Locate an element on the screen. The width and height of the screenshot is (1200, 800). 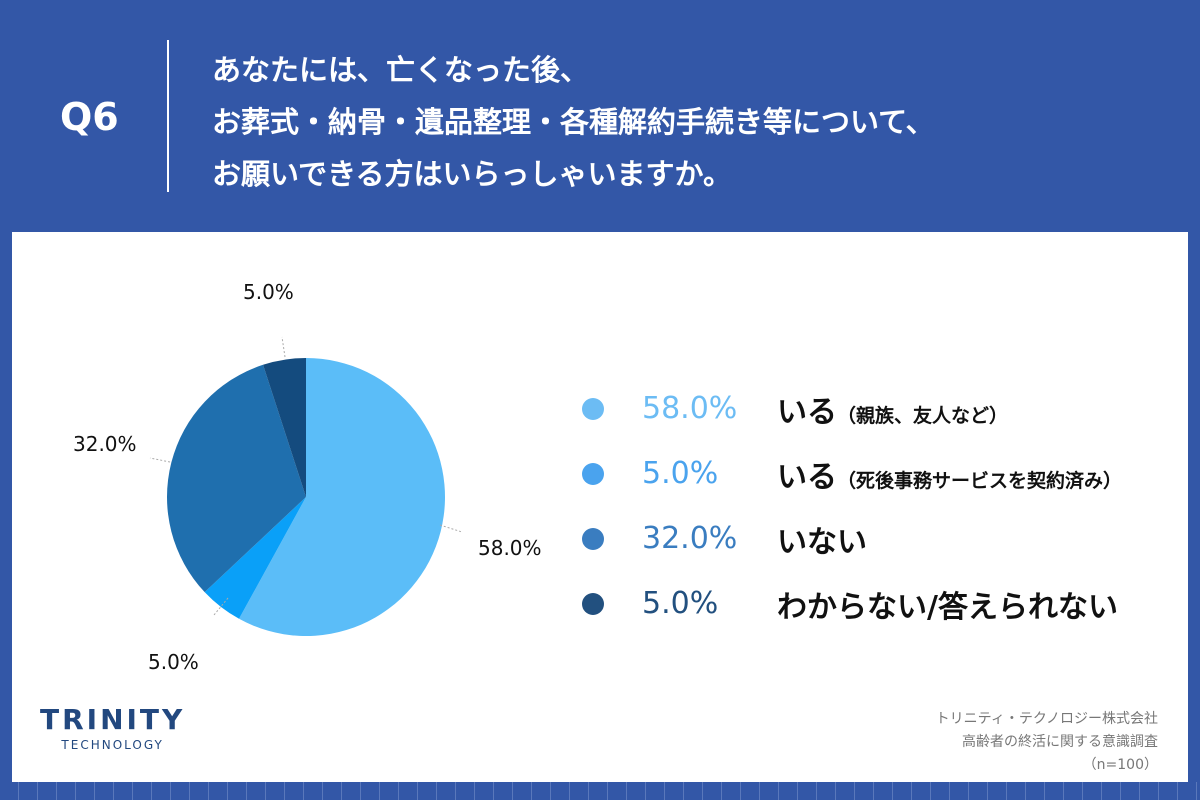
legend-sublabel: （死後事務サービスを契約済み） is located at coordinates (980, 480).